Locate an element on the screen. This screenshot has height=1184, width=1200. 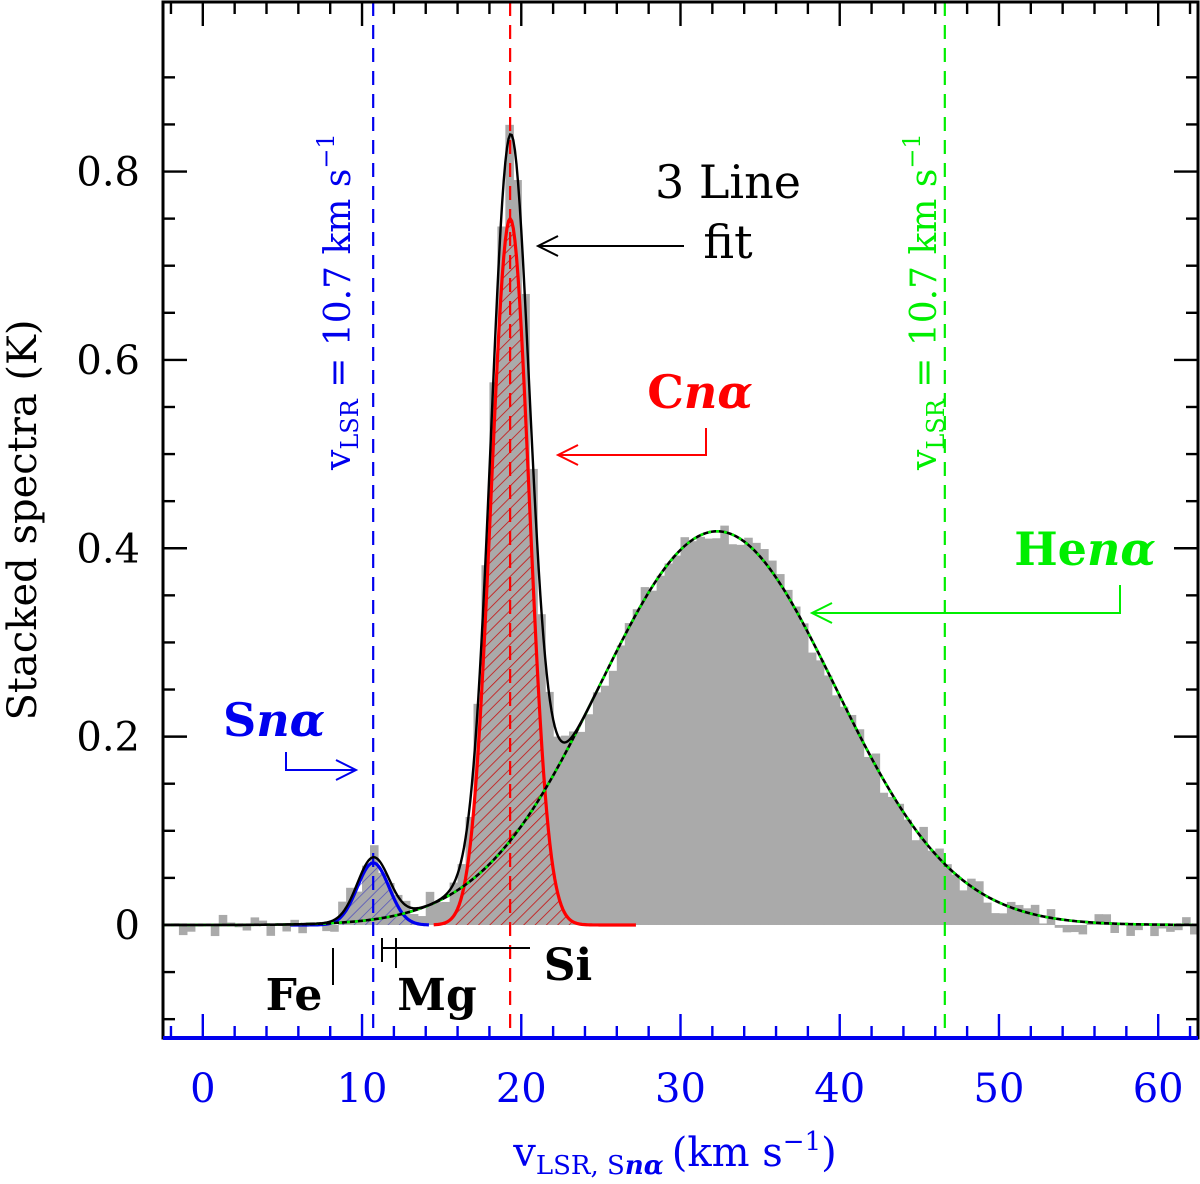
x-tick-label: 60 is located at coordinates (1158, 1089).